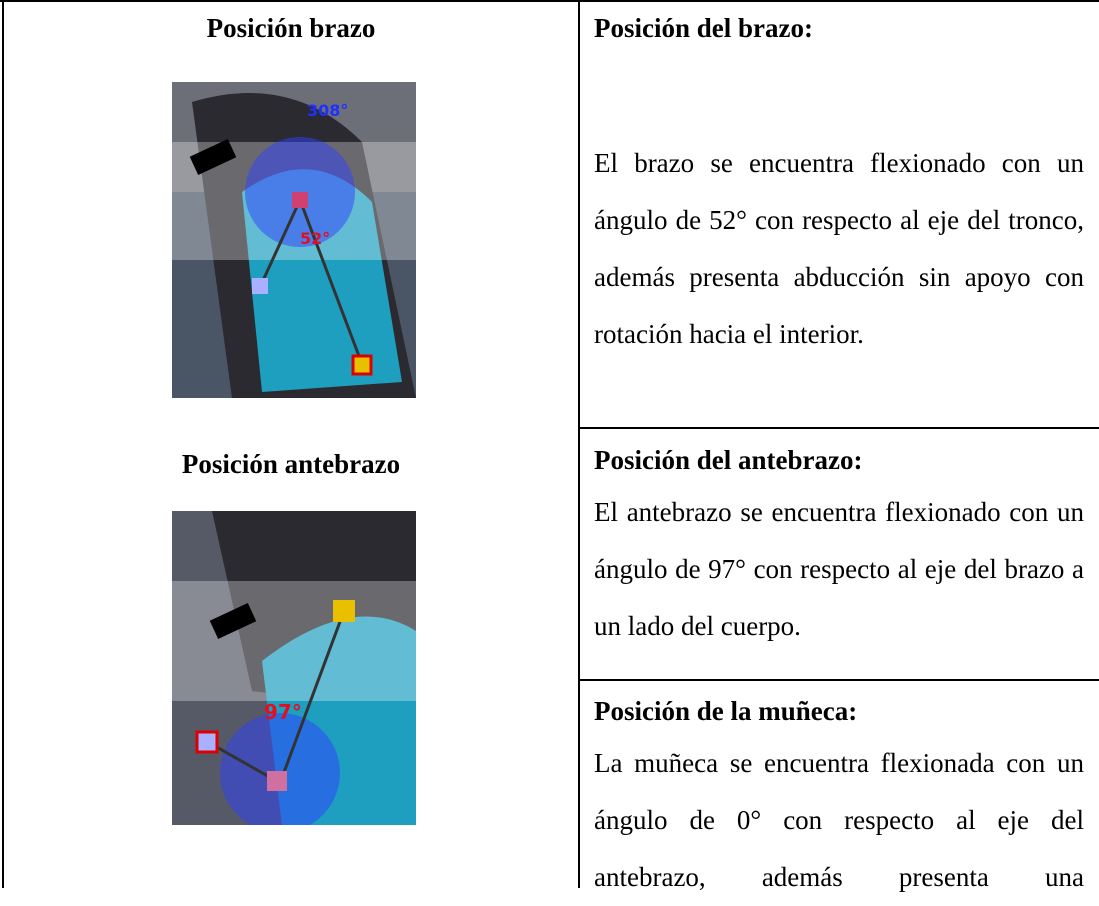 The image size is (1099, 906). What do you see at coordinates (703, 28) in the screenshot?
I see `section-title: Posición del brazo:` at bounding box center [703, 28].